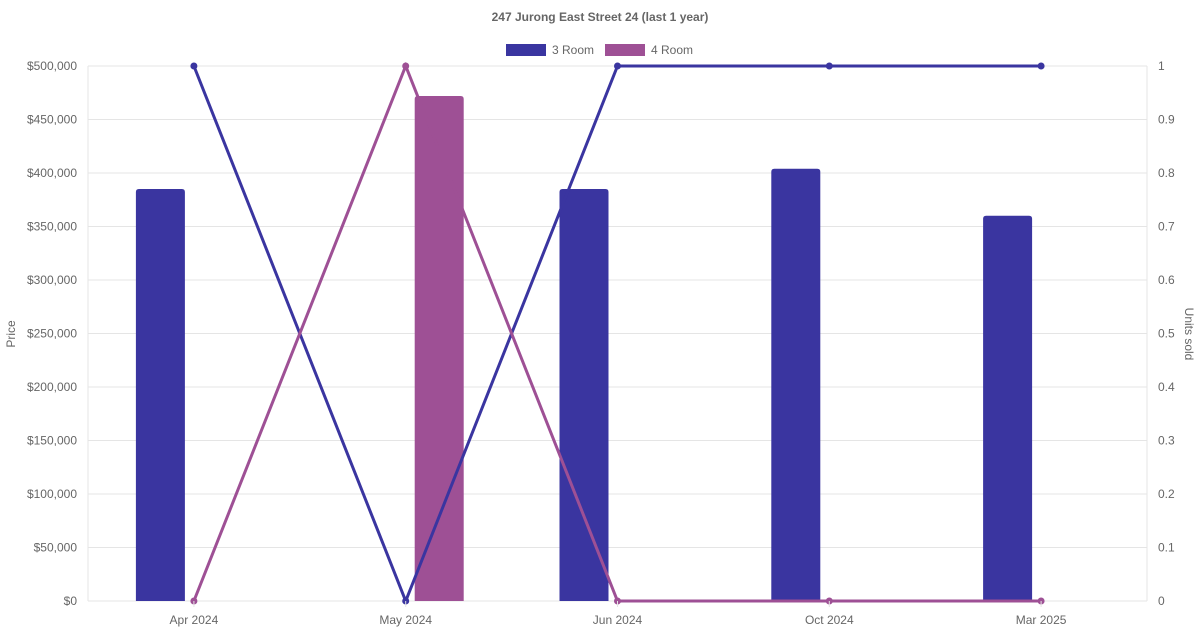  What do you see at coordinates (1166, 227) in the screenshot?
I see `y-tick-right-label: 0.7` at bounding box center [1166, 227].